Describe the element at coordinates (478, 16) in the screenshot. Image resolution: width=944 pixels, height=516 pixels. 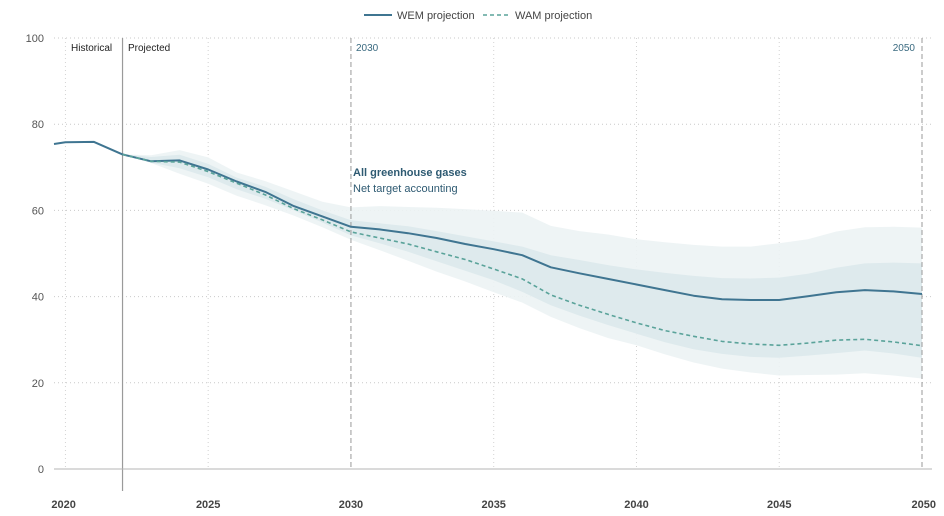
I see `legend: WEM projection WAM projection` at that location.